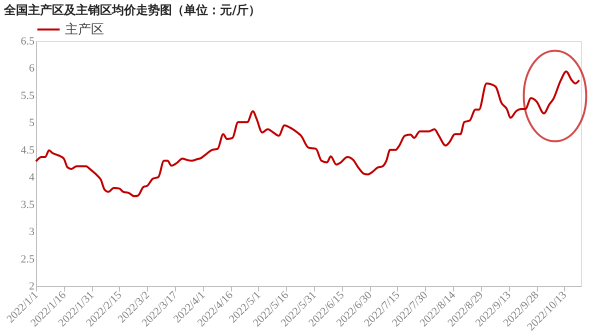  What do you see at coordinates (32, 232) in the screenshot?
I see `y-tick-label: 3` at bounding box center [32, 232].